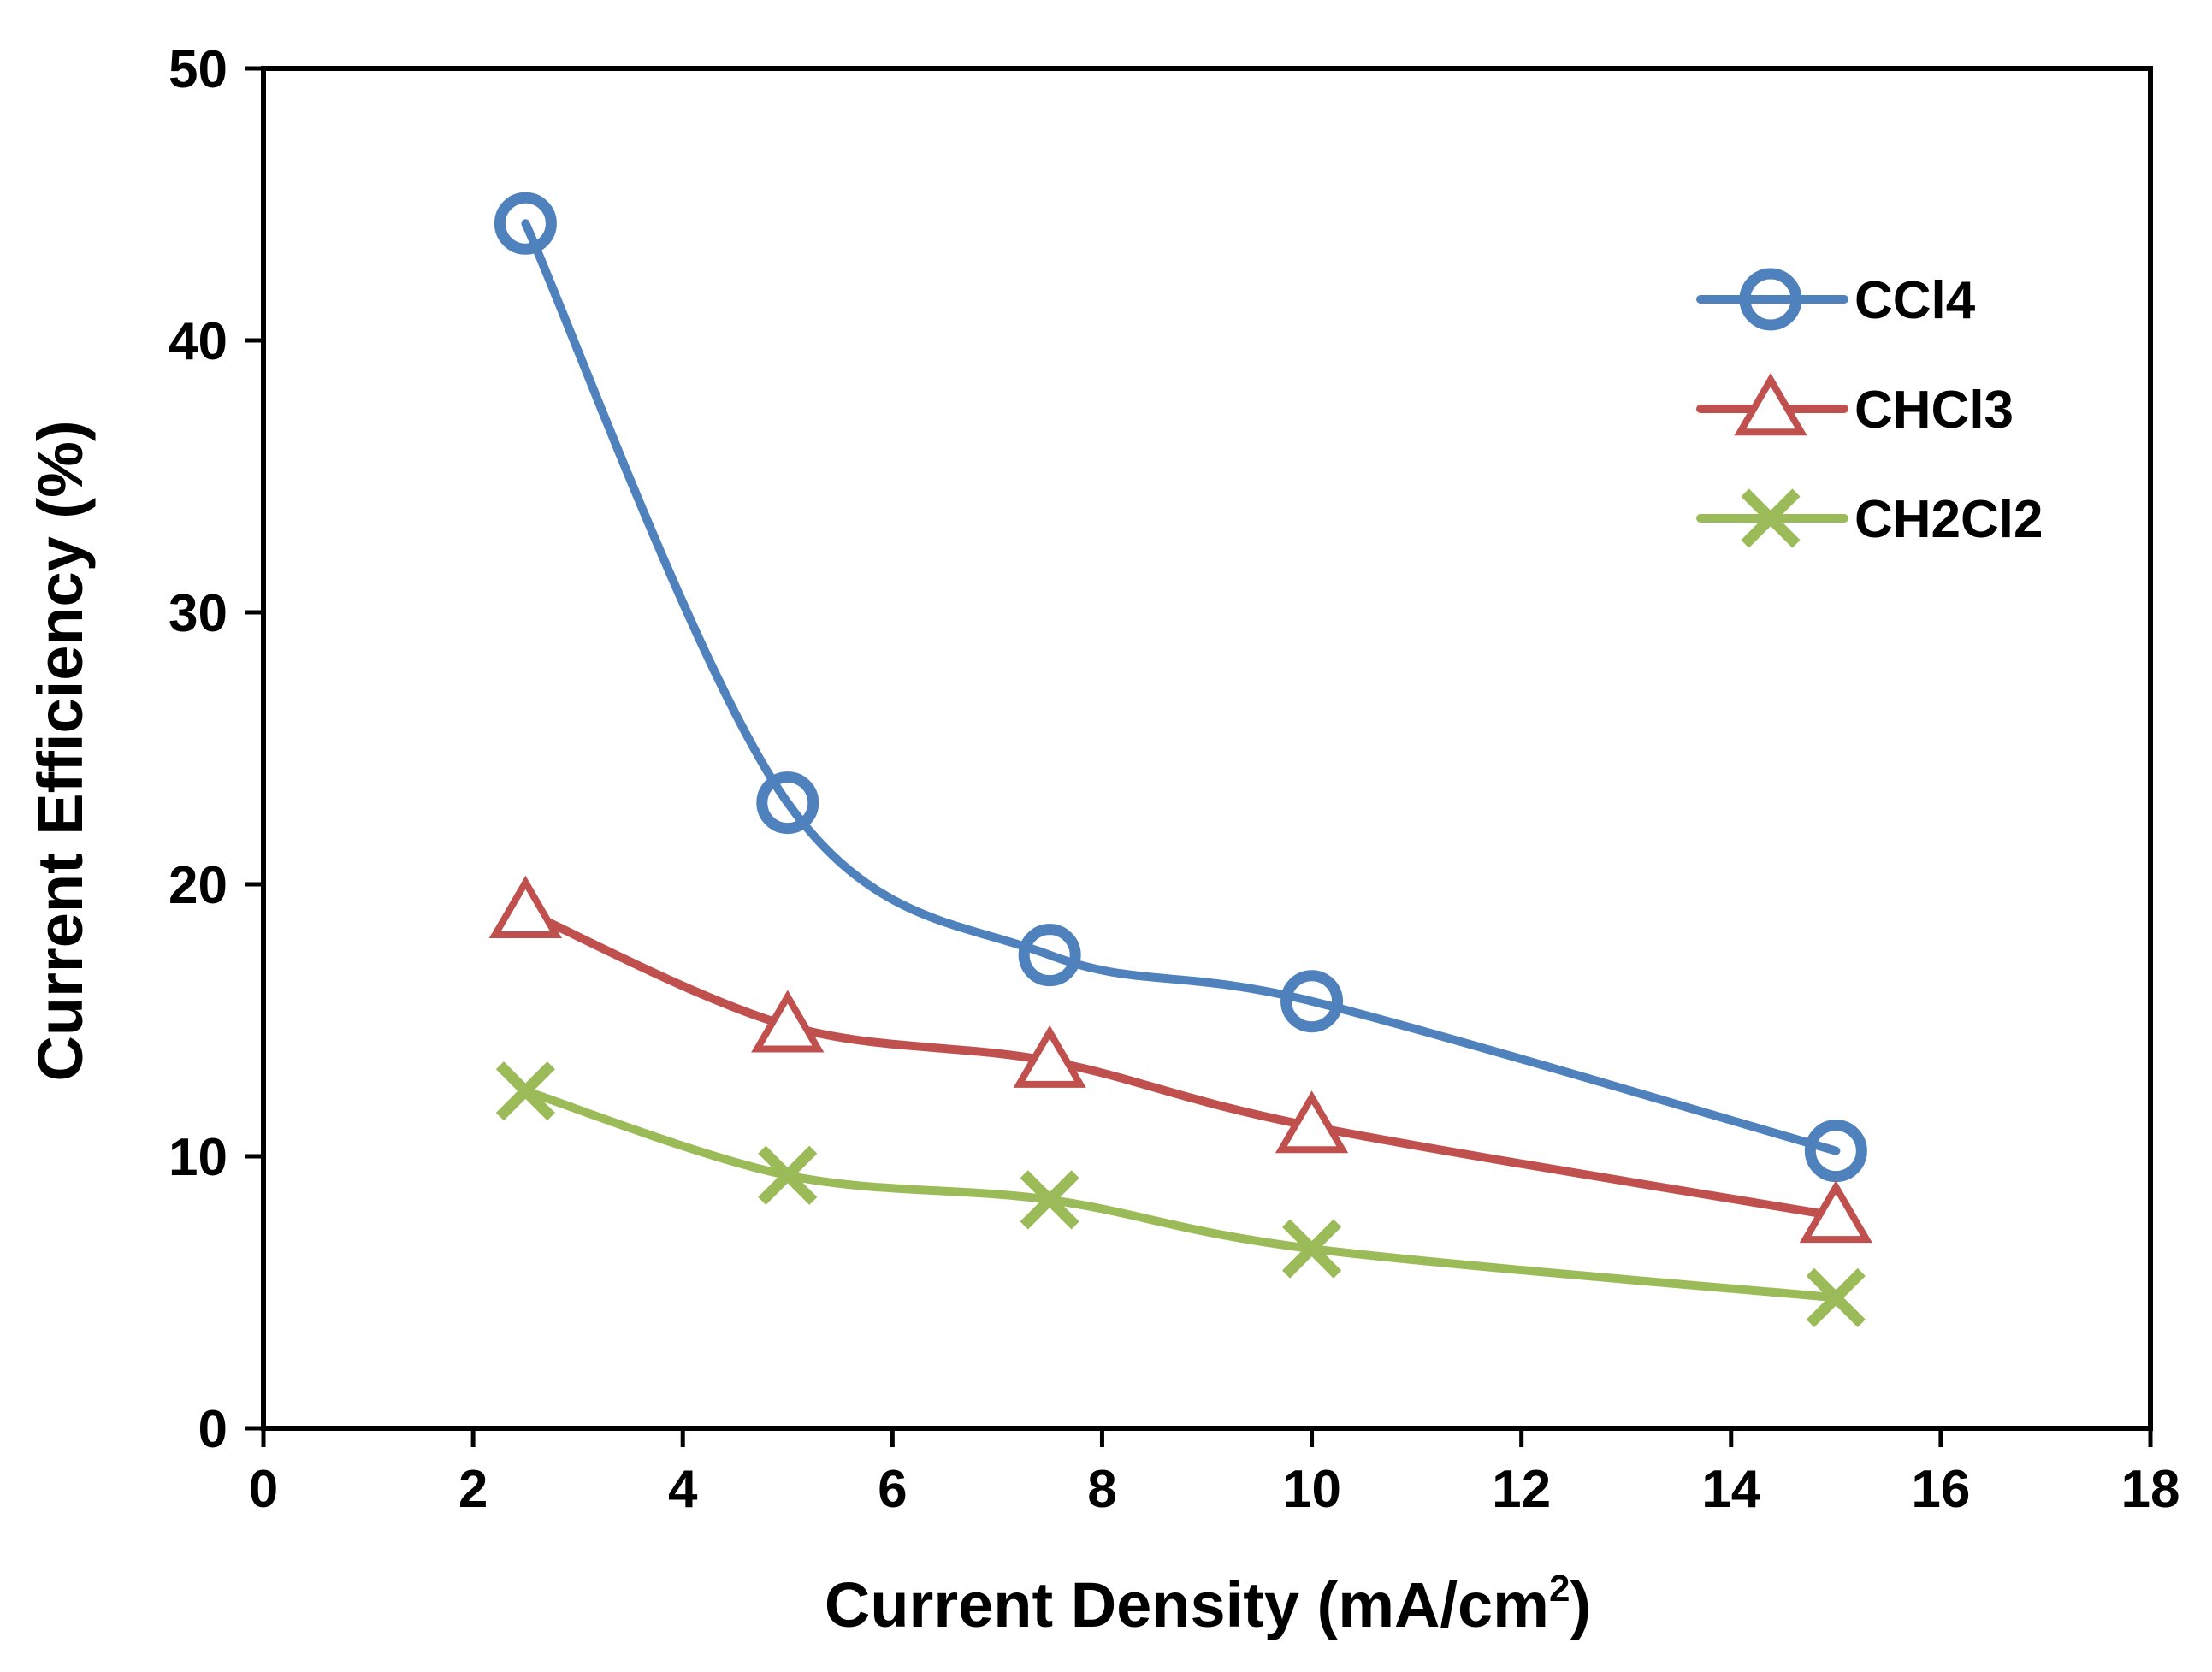 The image size is (2212, 1672). I want to click on y-tick-label: 30, so click(198, 613).